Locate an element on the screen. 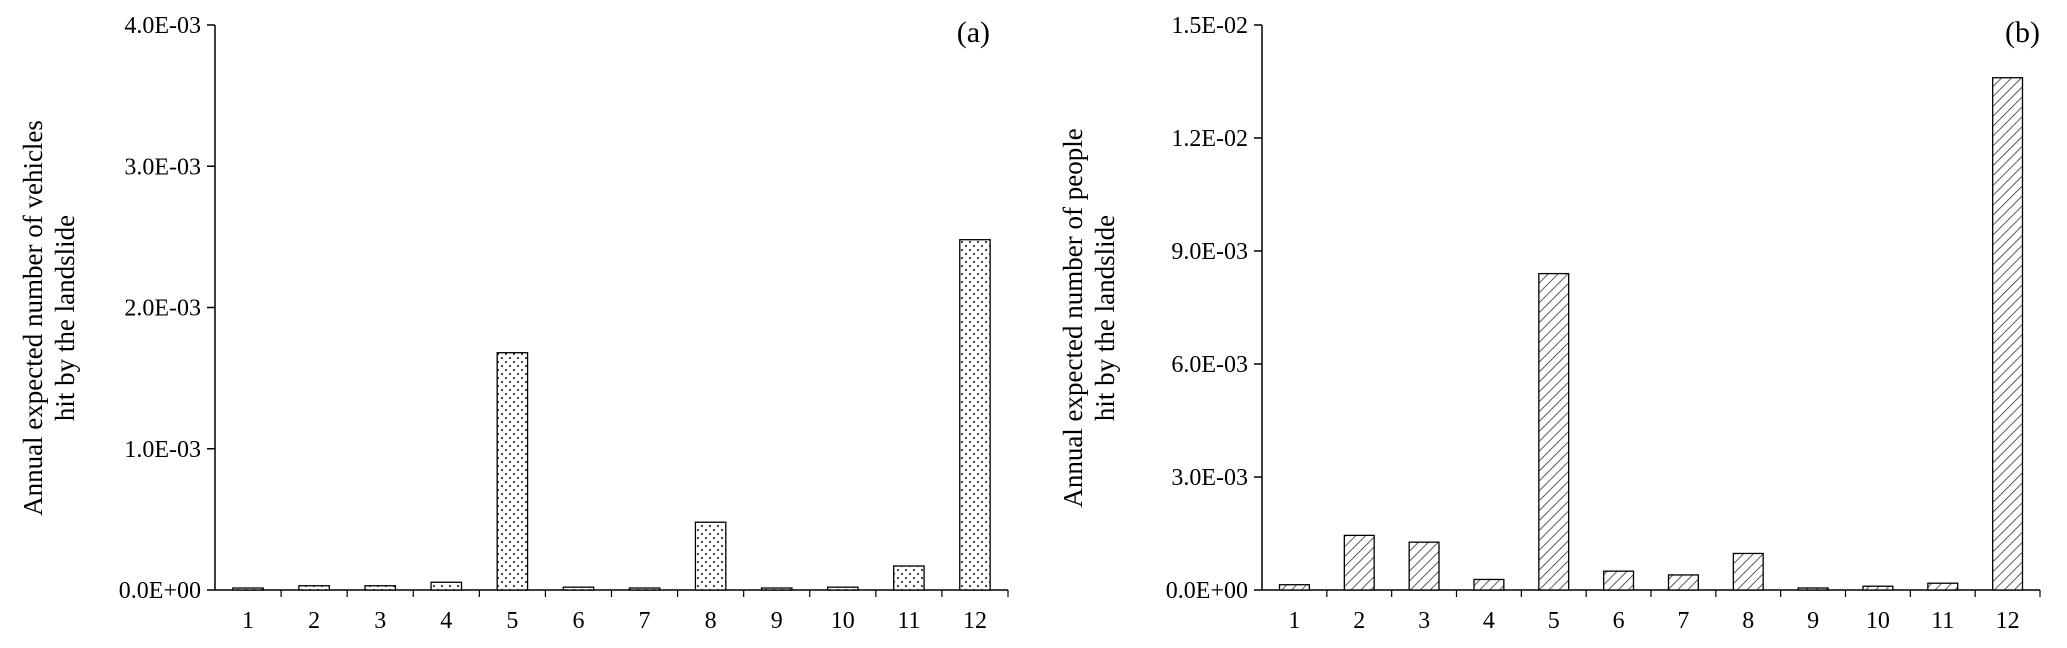  y-tick-label: 2.0E-03 is located at coordinates (162, 309).